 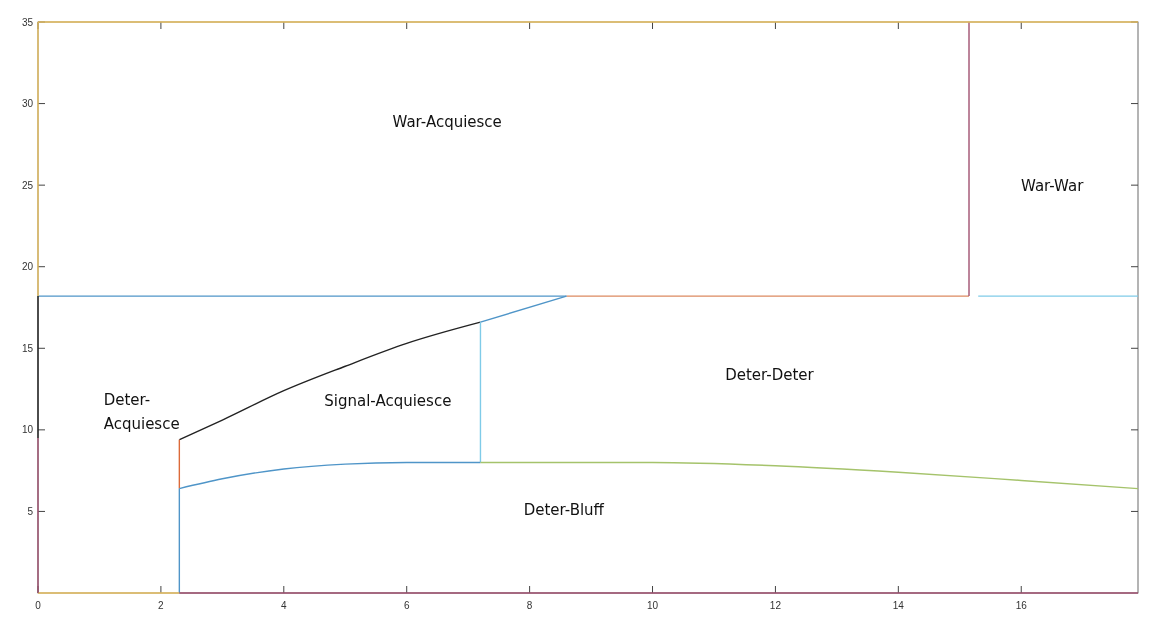 What do you see at coordinates (652, 605) in the screenshot?
I see `x-tick-label: 10` at bounding box center [652, 605].